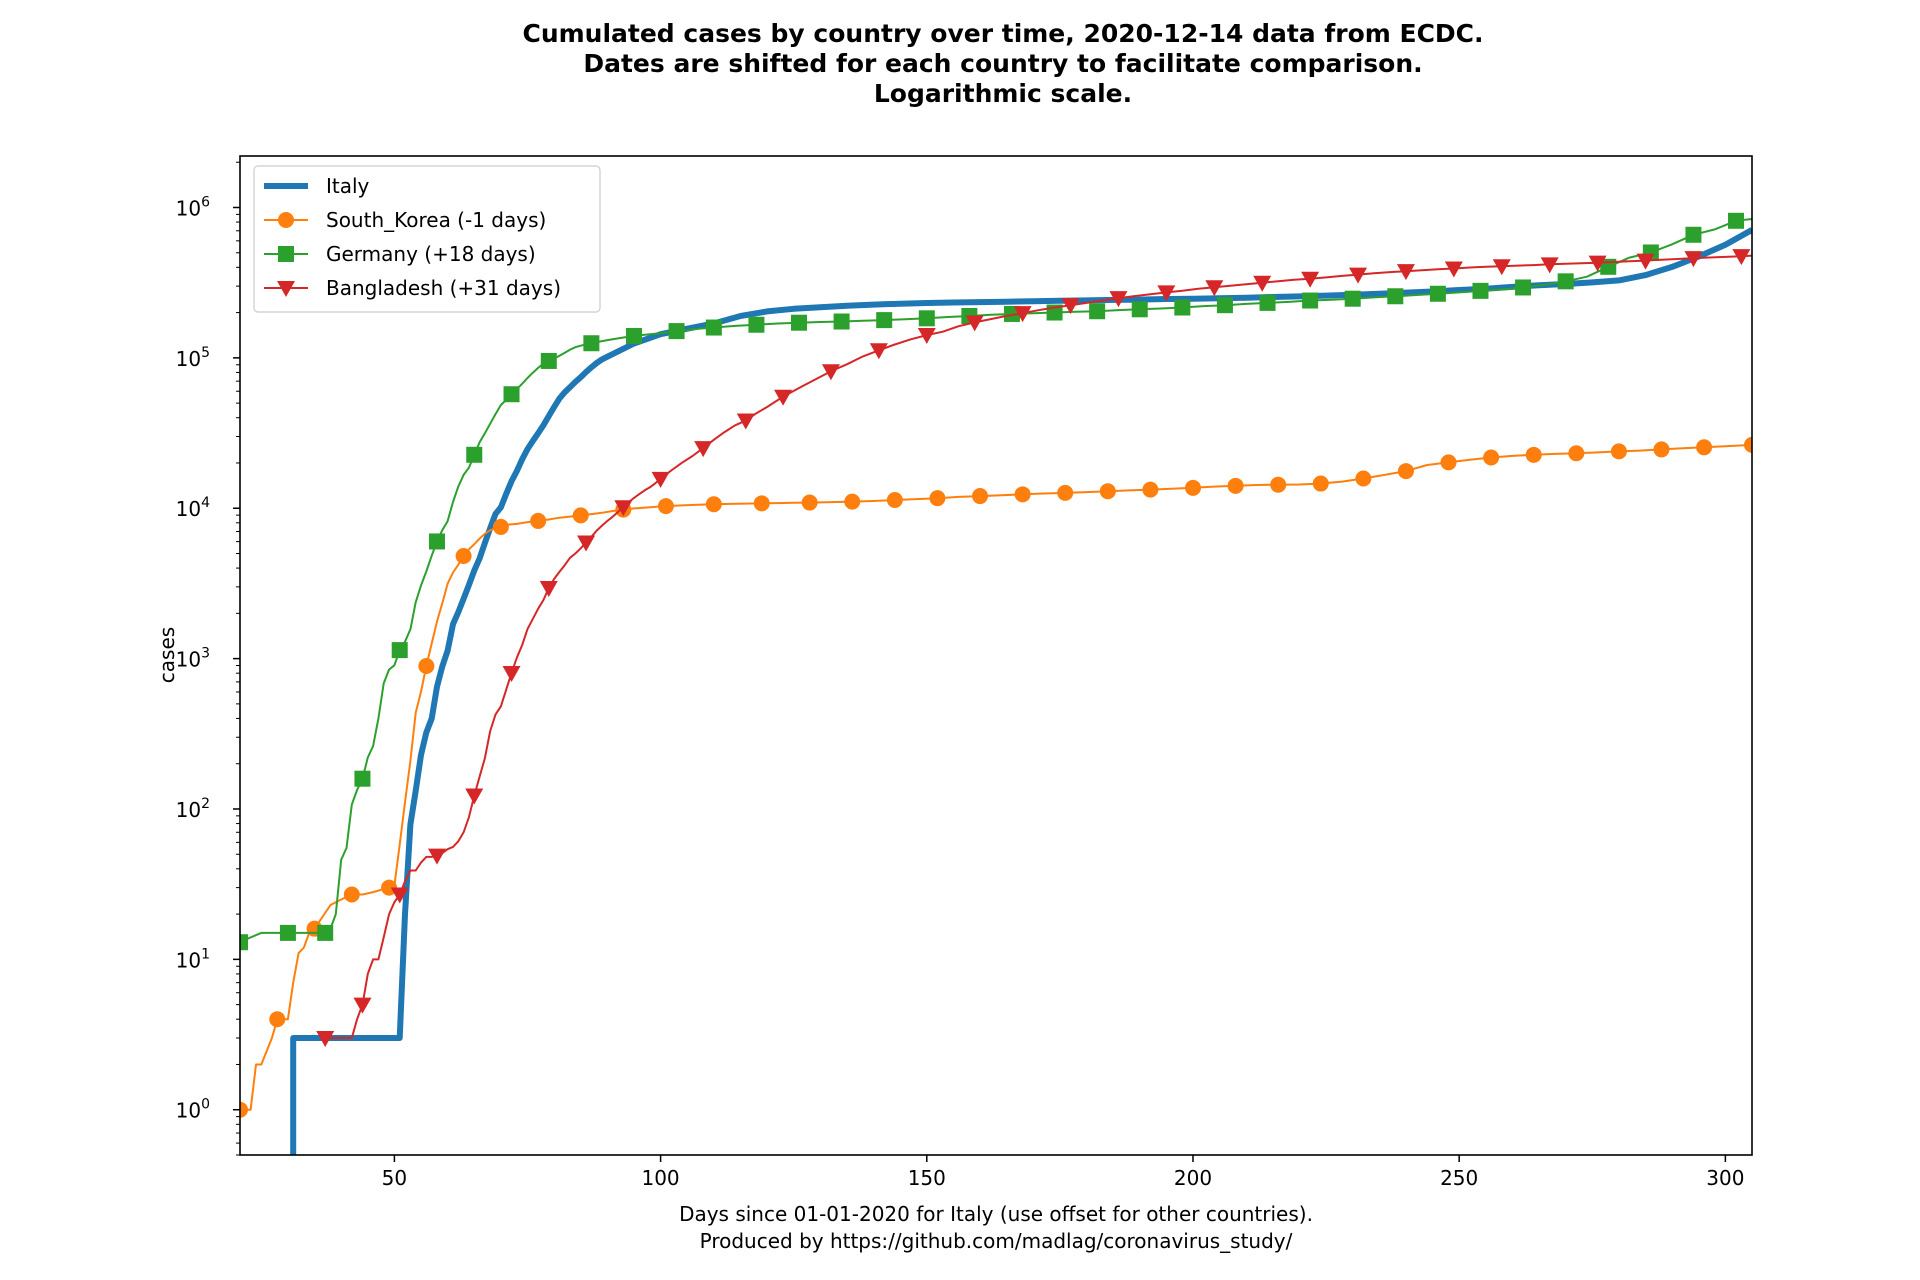 Image resolution: width=1920 pixels, height=1280 pixels. What do you see at coordinates (348, 186) in the screenshot?
I see `legend-label: Italy` at bounding box center [348, 186].